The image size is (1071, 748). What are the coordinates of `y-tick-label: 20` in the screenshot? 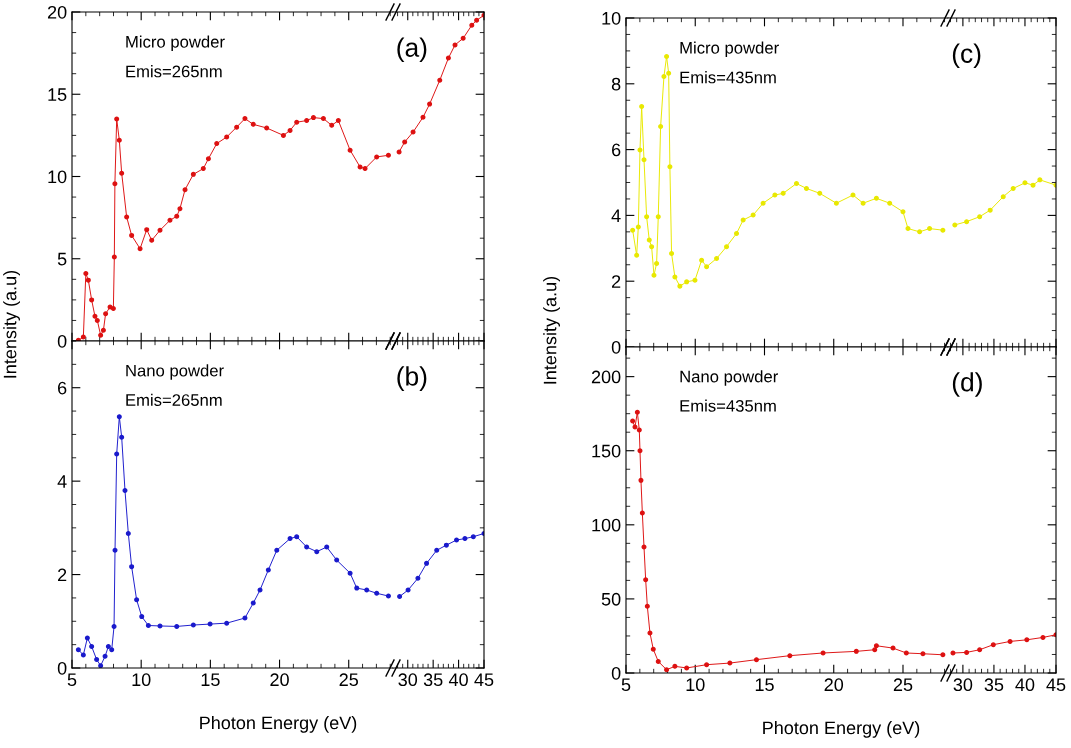 It's located at (57, 12).